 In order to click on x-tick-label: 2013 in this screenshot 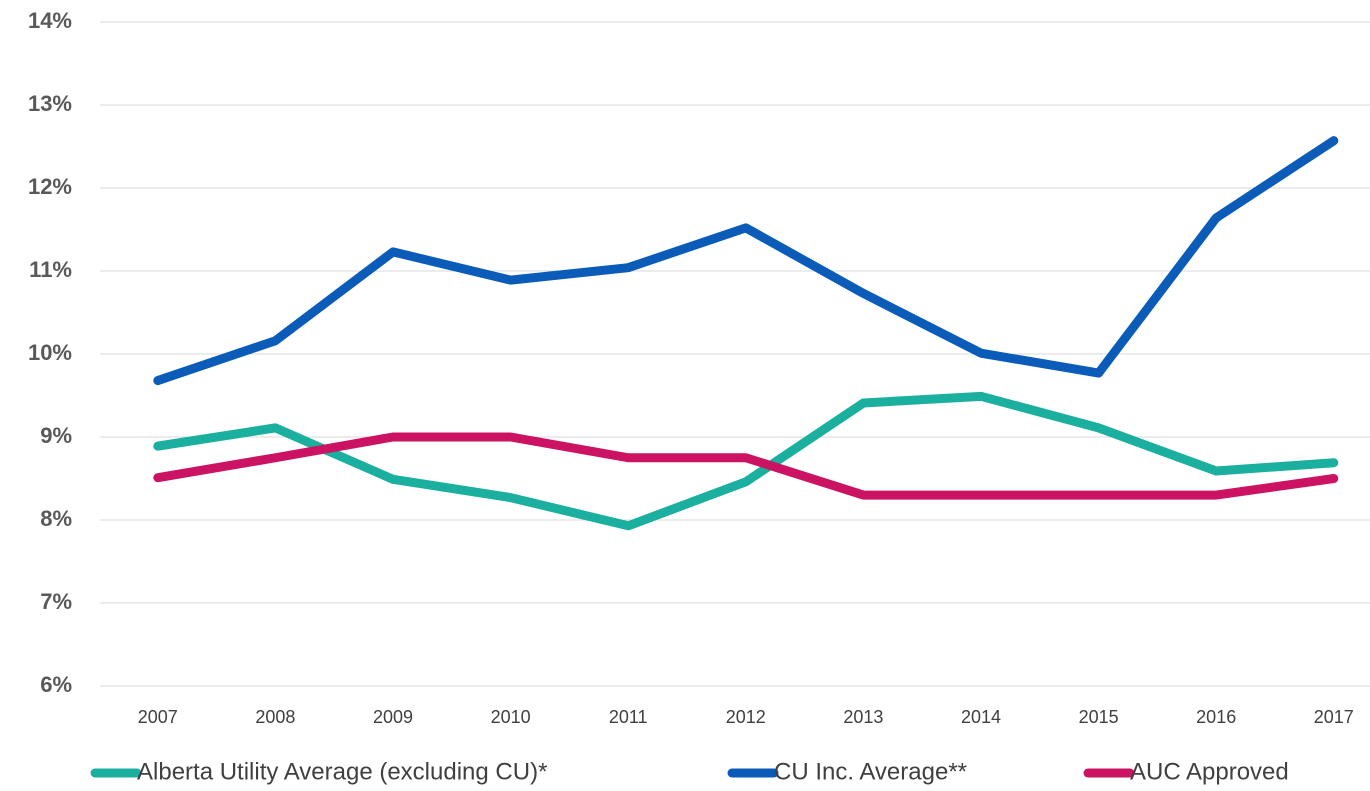, I will do `click(863, 717)`.